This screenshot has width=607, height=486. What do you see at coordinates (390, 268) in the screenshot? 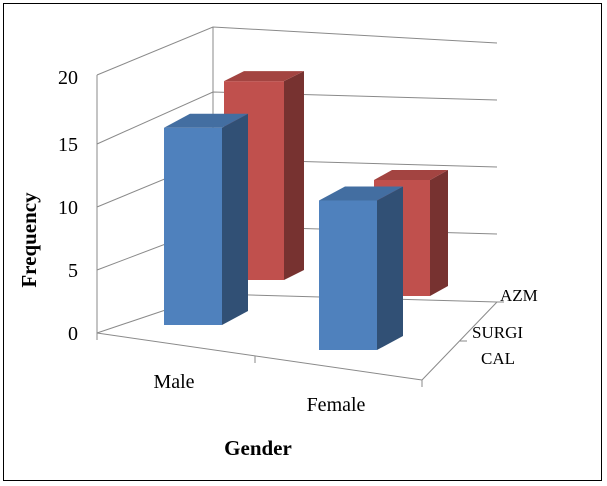
I see `front-bar-female-side` at bounding box center [390, 268].